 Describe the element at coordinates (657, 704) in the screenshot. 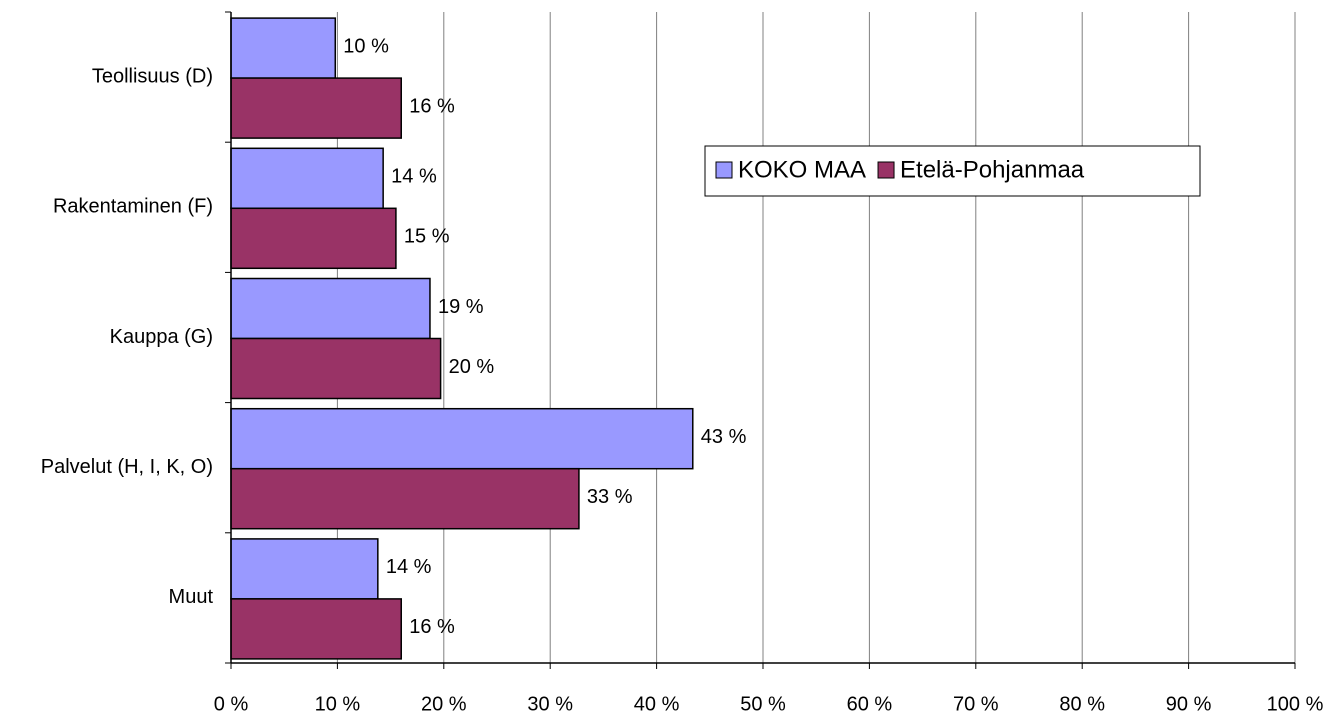

I see `x-tick-label: 40 %` at that location.